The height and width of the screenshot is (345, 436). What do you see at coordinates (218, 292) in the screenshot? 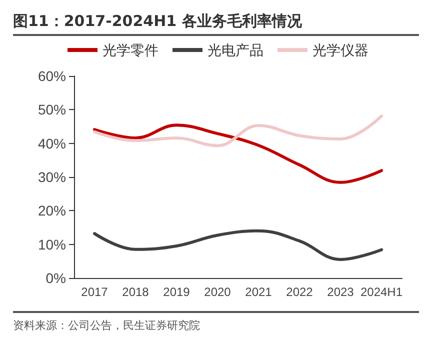
I see `x-tick-label: 2020` at bounding box center [218, 292].